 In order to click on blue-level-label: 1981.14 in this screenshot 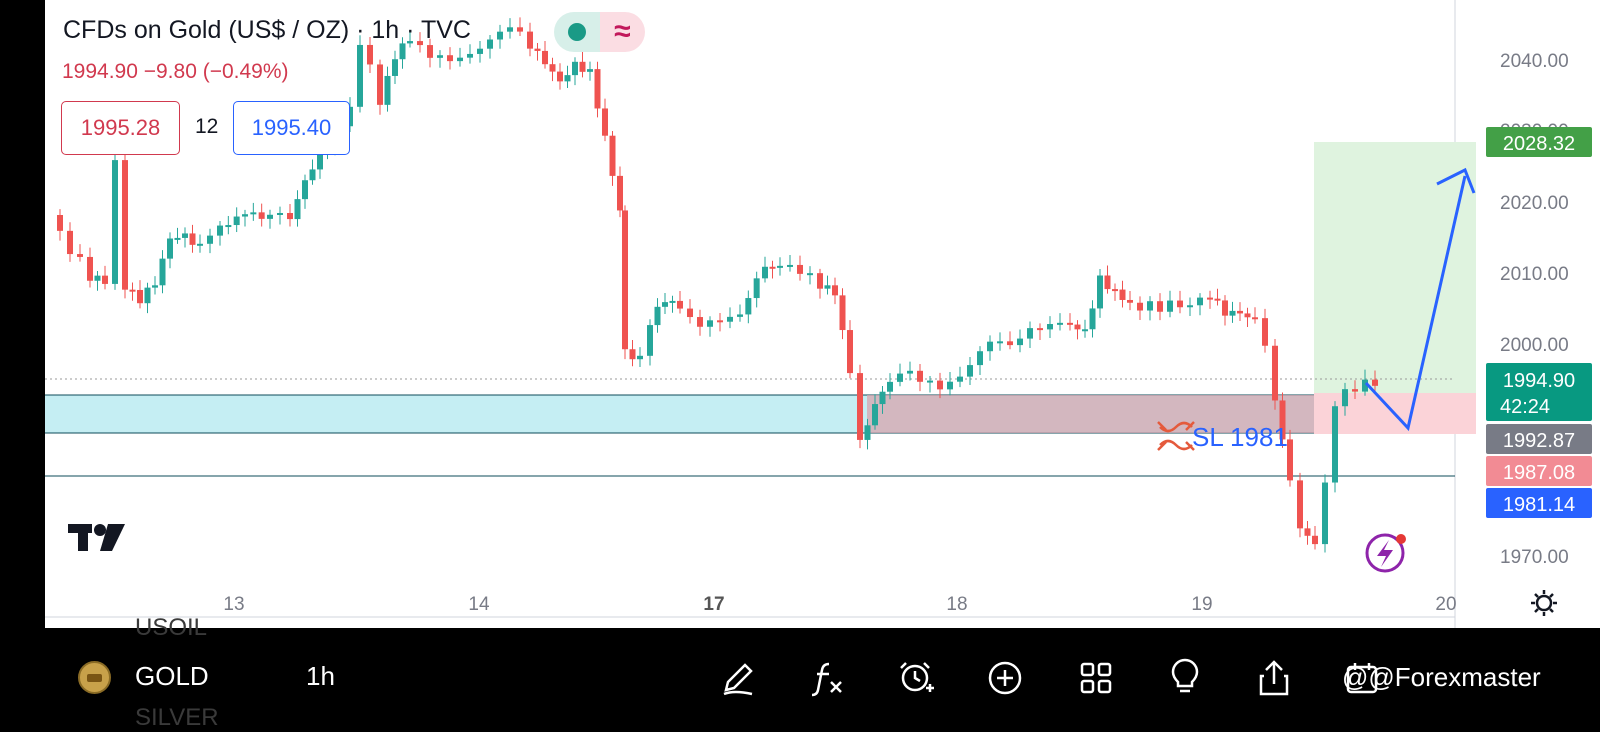, I will do `click(1539, 505)`.